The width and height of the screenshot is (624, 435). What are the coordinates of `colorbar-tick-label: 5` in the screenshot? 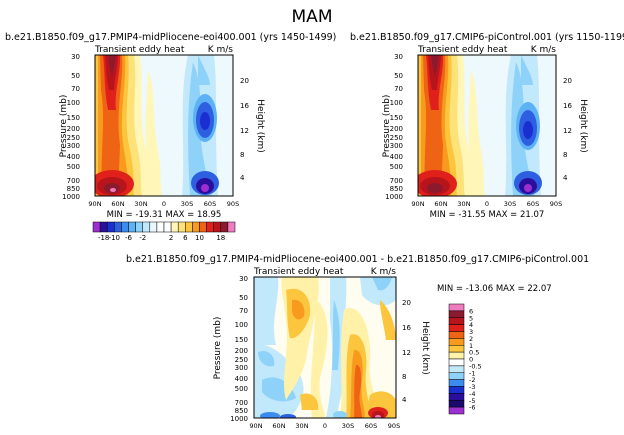 It's located at (471, 318).